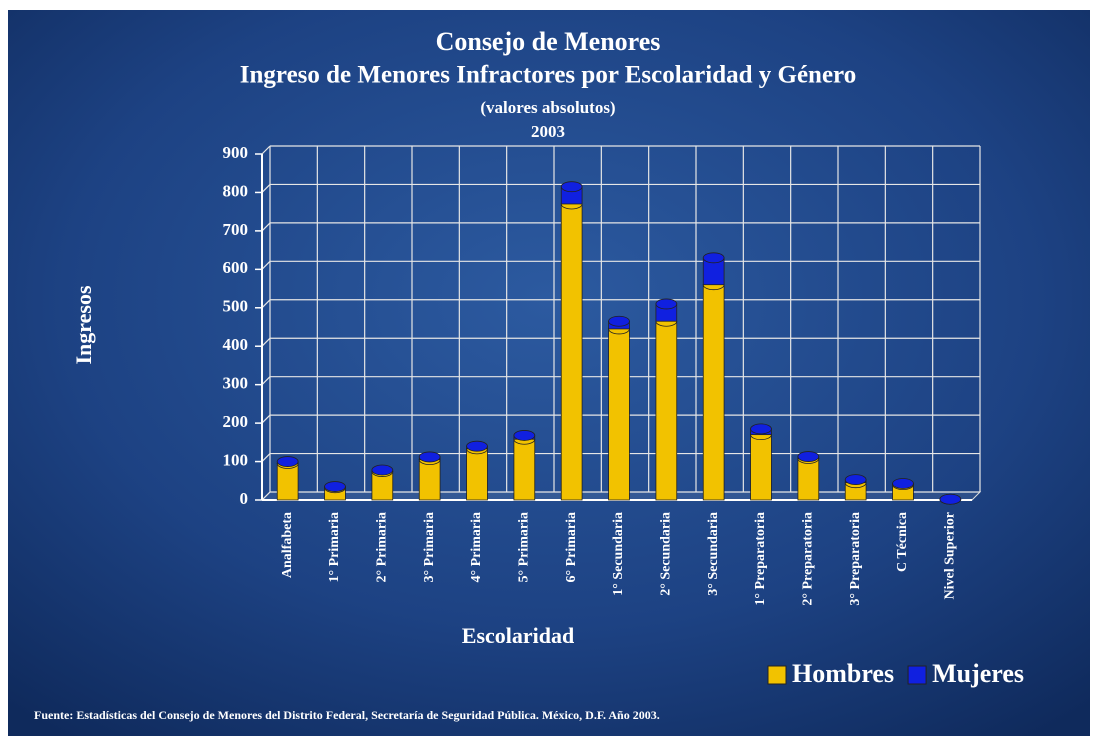 This screenshot has width=1096, height=752. Describe the element at coordinates (236, 229) in the screenshot. I see `y-tick-label: 700` at that location.